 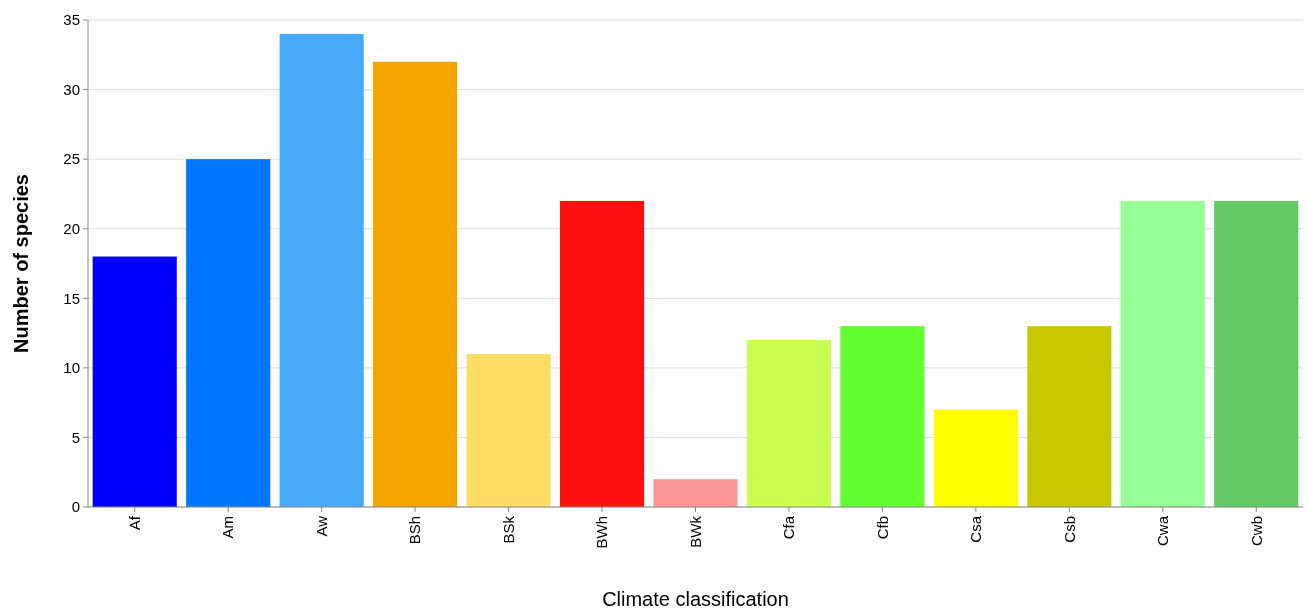 I want to click on y-tick-label: 10, so click(x=71, y=368).